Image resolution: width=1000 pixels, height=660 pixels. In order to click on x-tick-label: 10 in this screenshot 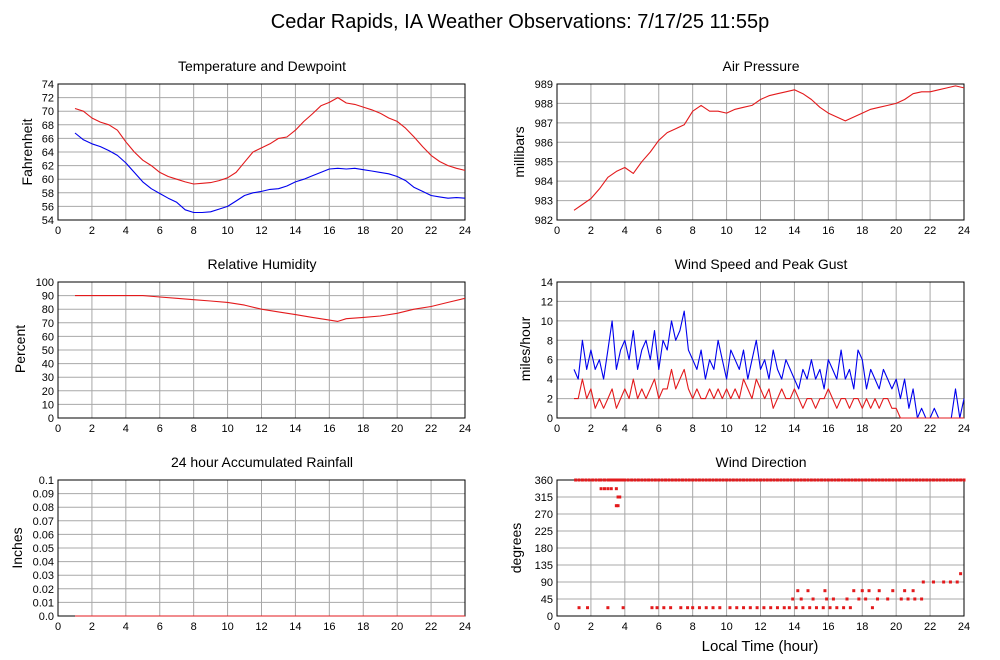, I will do `click(726, 429)`.